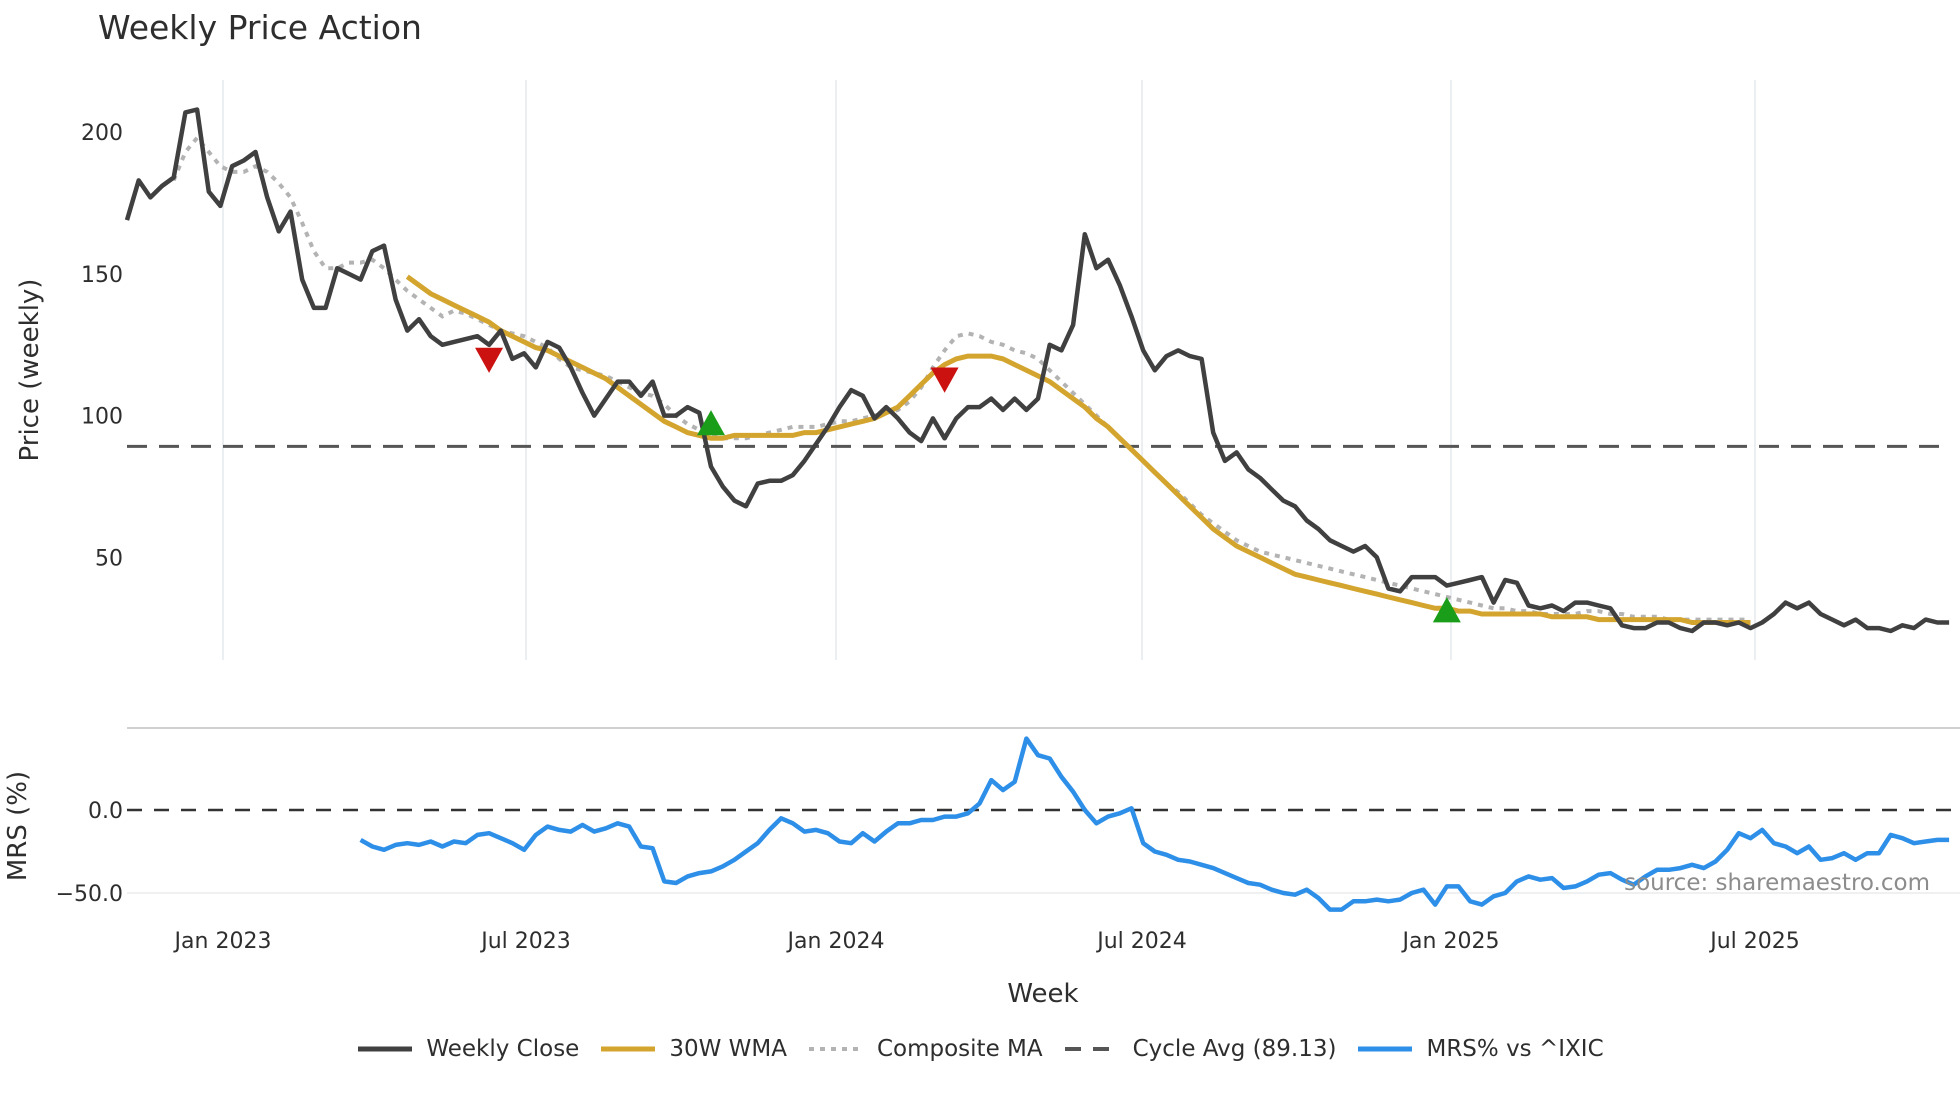 This screenshot has height=1102, width=1960. What do you see at coordinates (109, 558) in the screenshot?
I see `price-tick-label: 50` at bounding box center [109, 558].